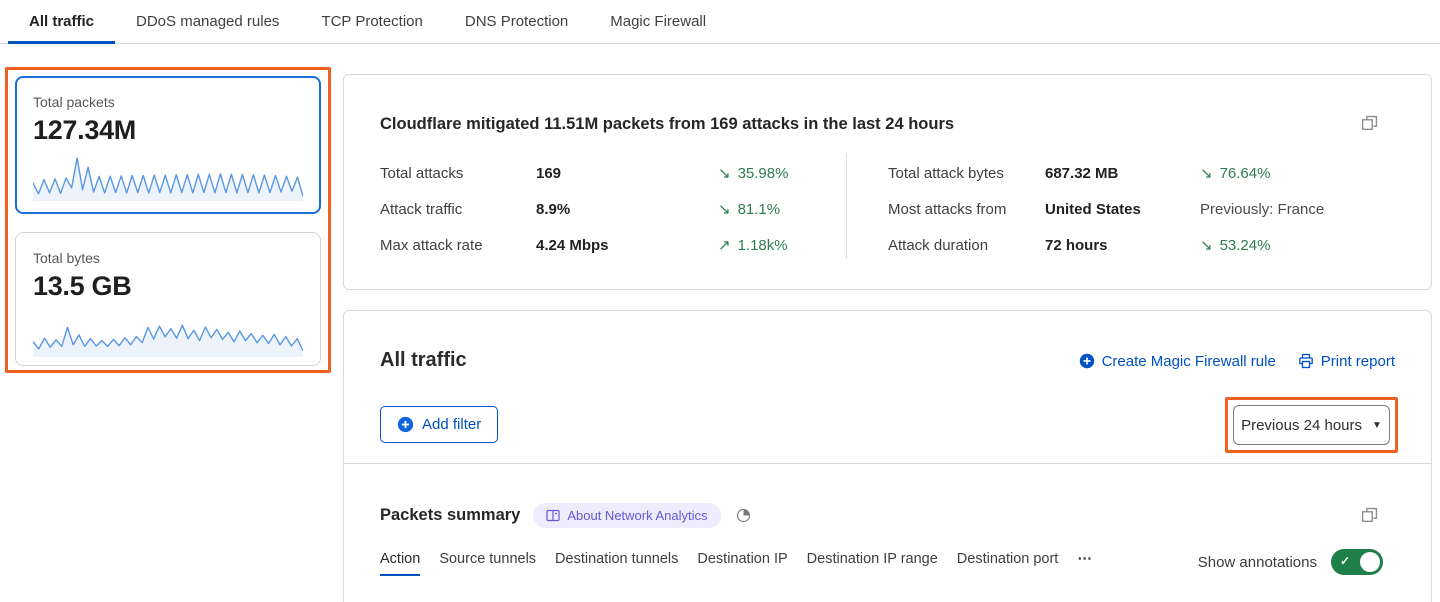  Describe the element at coordinates (1257, 562) in the screenshot. I see `show-annotations-label: Show annotations` at that location.